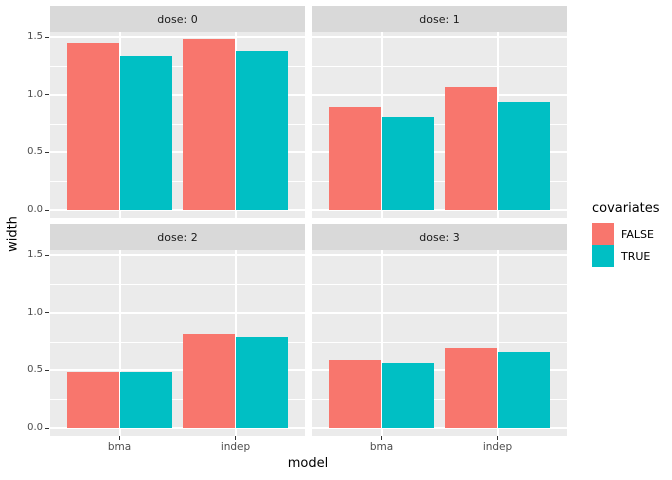 The width and height of the screenshot is (672, 480). I want to click on bar-1-bma-false, so click(355, 158).